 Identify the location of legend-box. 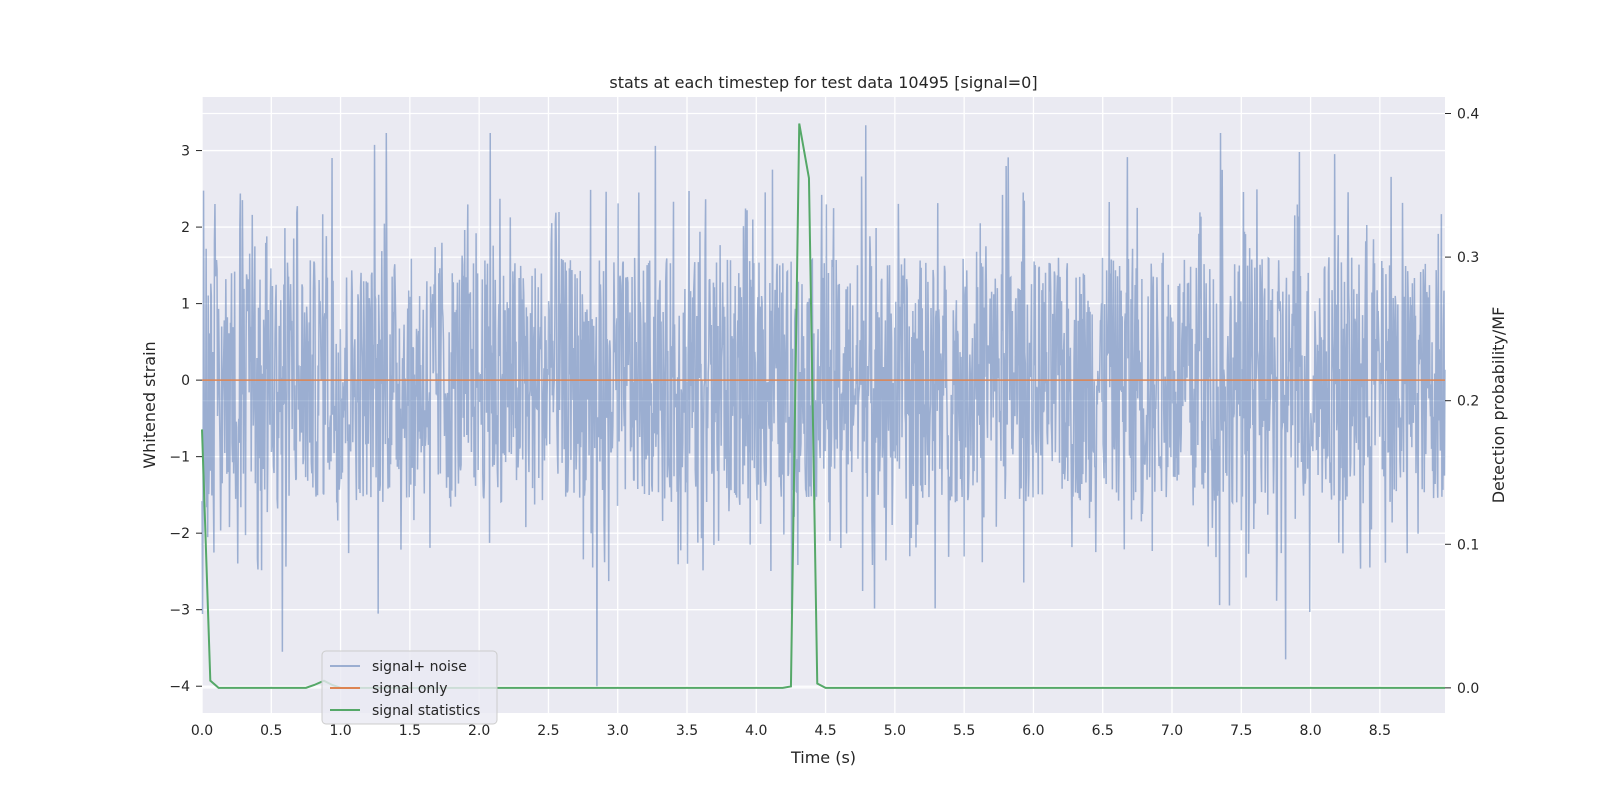
(409, 687).